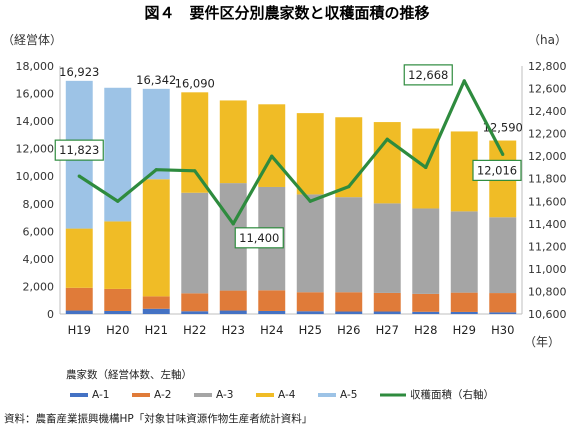  Describe the element at coordinates (195, 83) in the screenshot. I see `bar-total-label: 16,090` at that location.